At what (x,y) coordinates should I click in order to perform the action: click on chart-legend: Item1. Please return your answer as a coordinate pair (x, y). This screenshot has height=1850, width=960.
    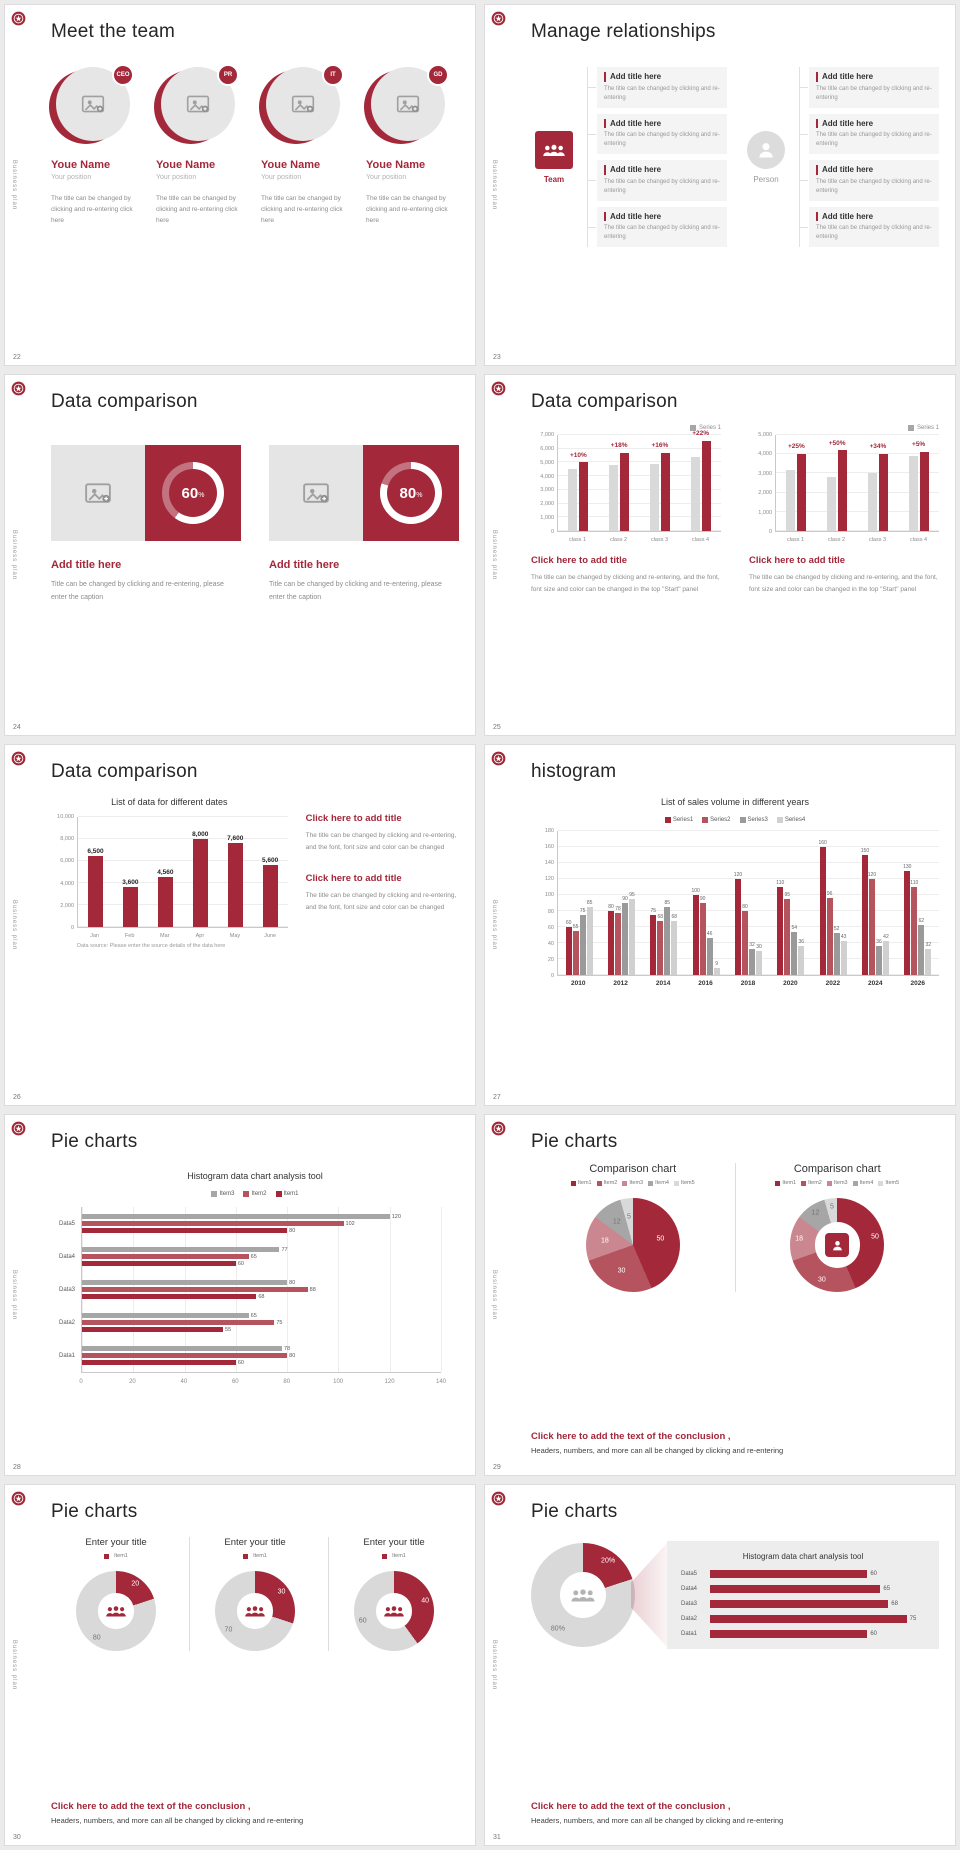
    Looking at the image, I should click on (255, 1556).